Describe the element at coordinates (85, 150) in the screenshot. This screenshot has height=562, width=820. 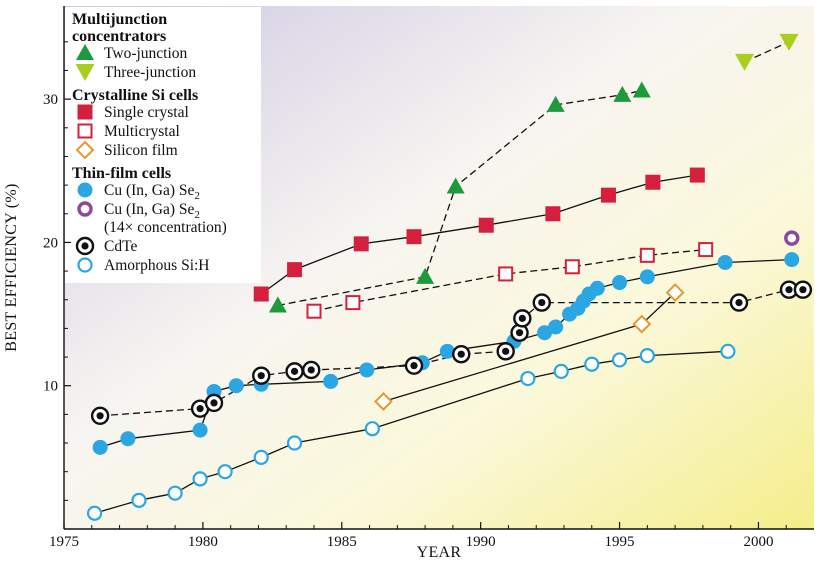
I see `legend-marker-film` at that location.